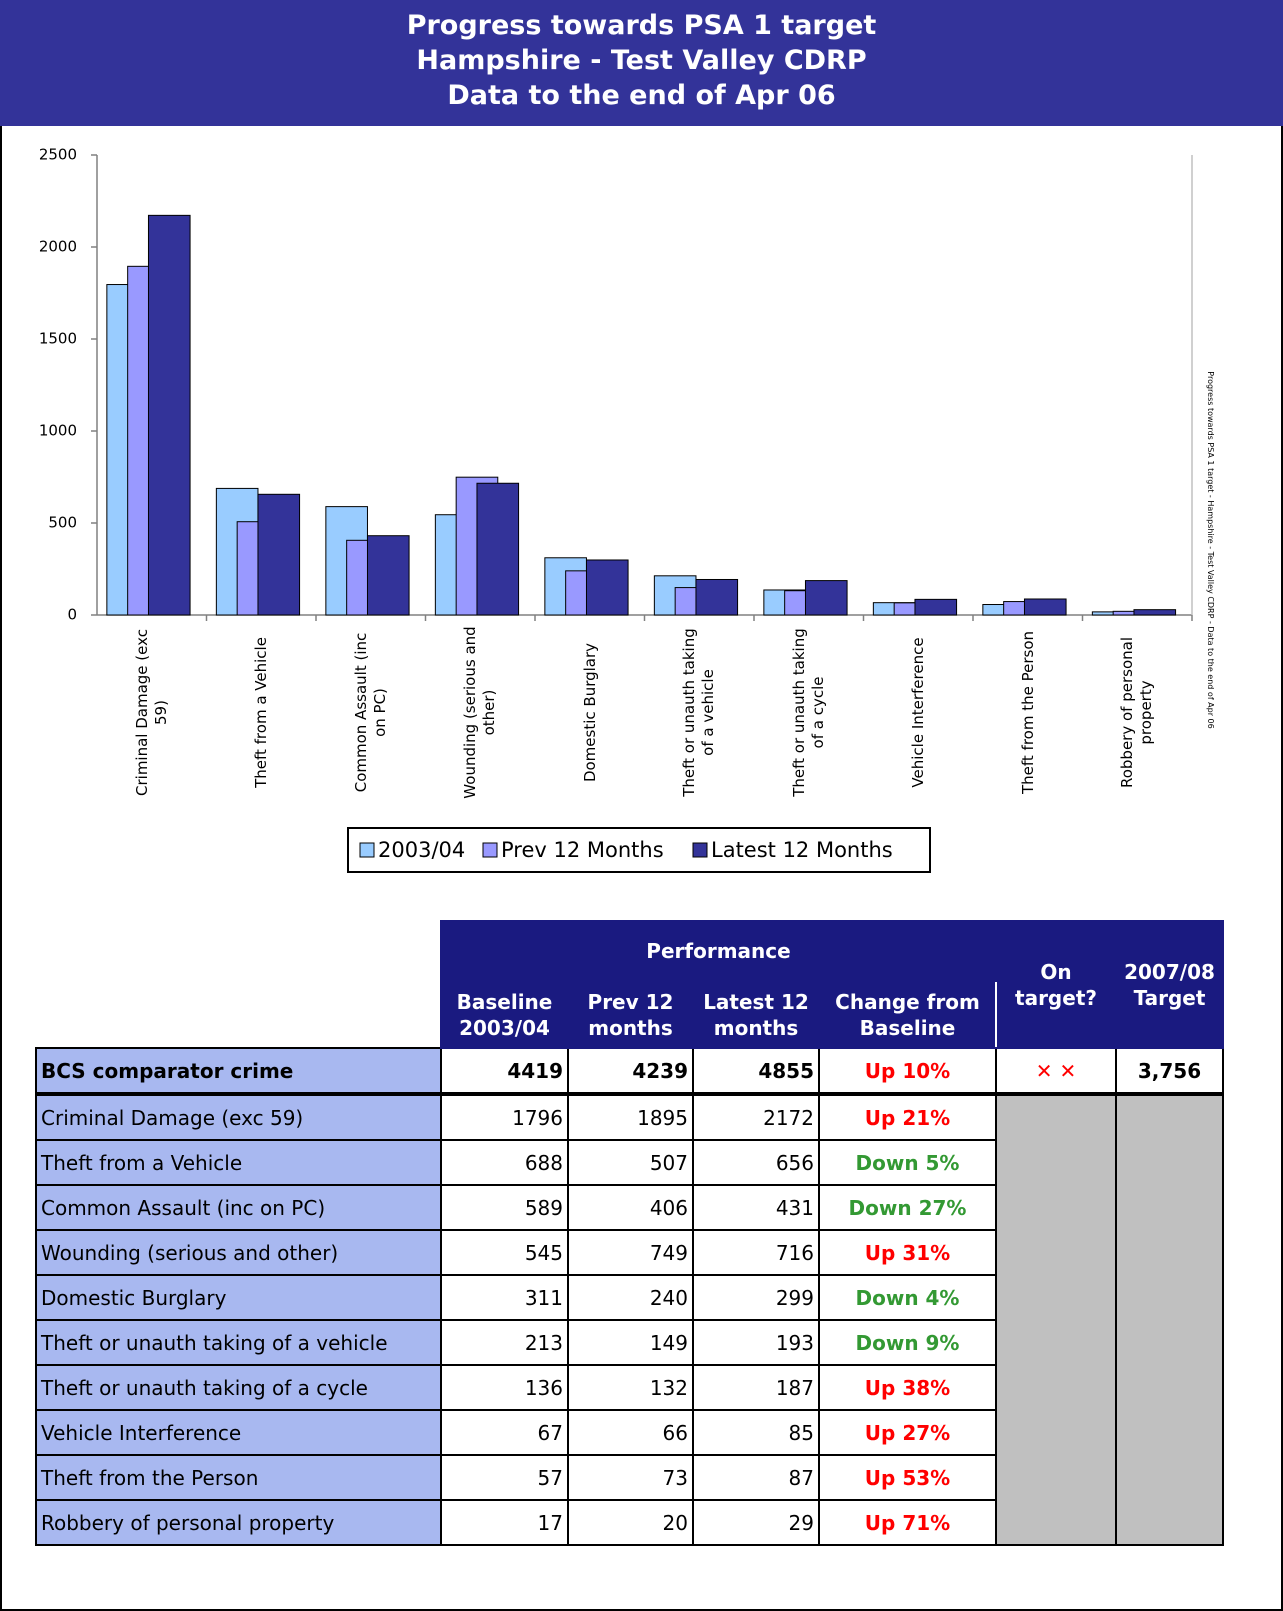 Image resolution: width=1283 pixels, height=1611 pixels. Describe the element at coordinates (756, 1297) in the screenshot. I see `cell: 299` at that location.